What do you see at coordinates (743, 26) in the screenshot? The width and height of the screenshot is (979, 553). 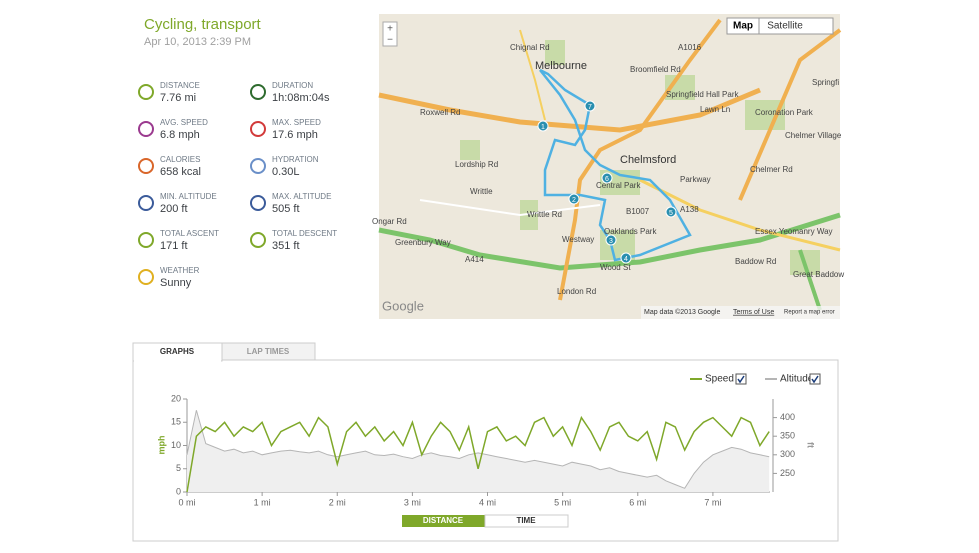 I see `map-button: Map` at bounding box center [743, 26].